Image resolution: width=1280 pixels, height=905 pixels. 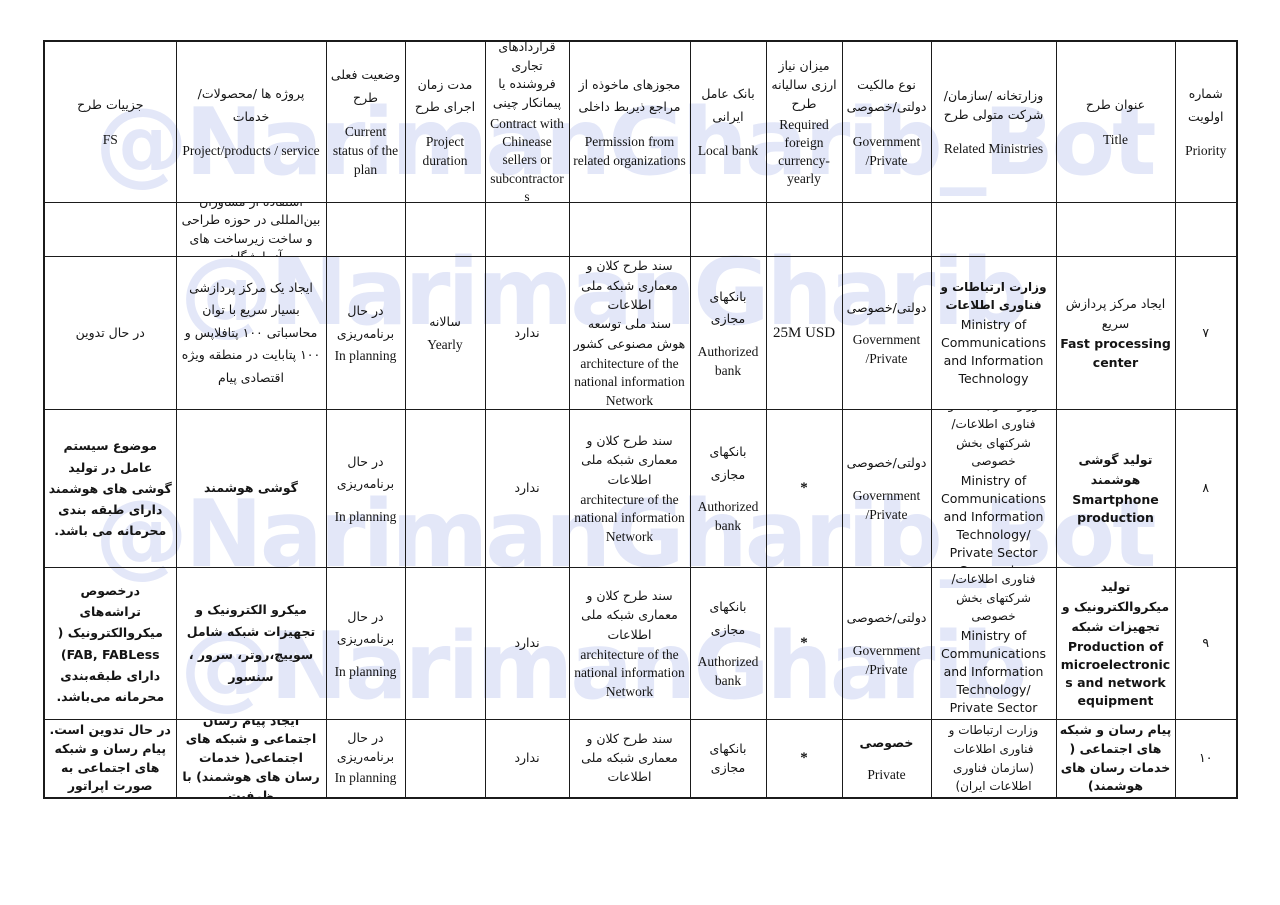 I want to click on header-ministry-fa: وزارتخانه /سازمان/ شرکت متولی طرح, so click(x=993, y=105).